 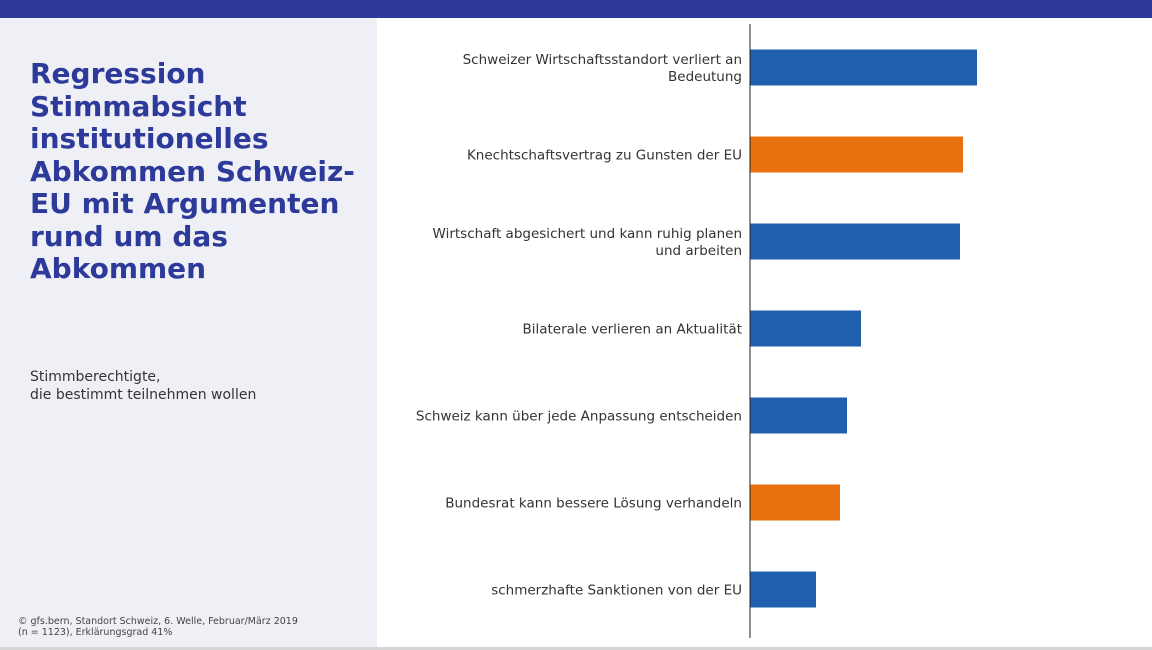 What do you see at coordinates (143, 395) in the screenshot?
I see `subtitle-line-2: die bestimmt teilnehmen wollen` at bounding box center [143, 395].